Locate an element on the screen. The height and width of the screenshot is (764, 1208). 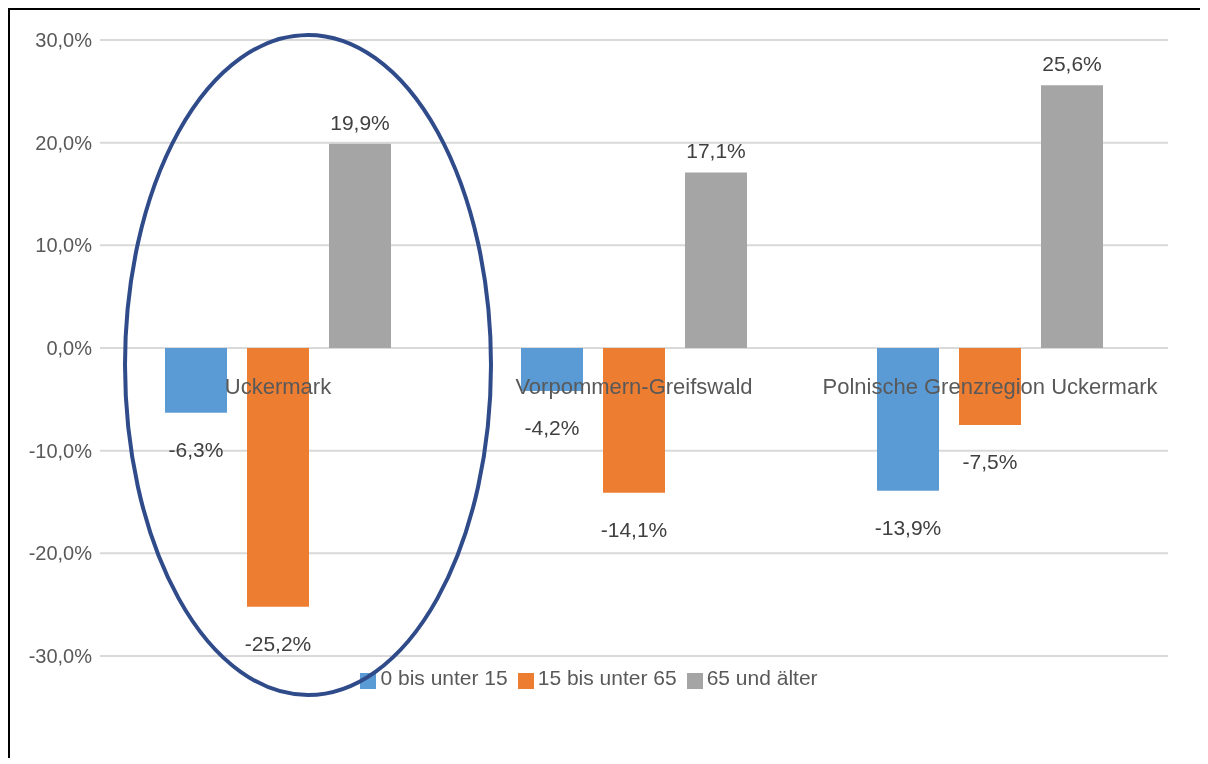
data-label: 19,9% is located at coordinates (360, 122).